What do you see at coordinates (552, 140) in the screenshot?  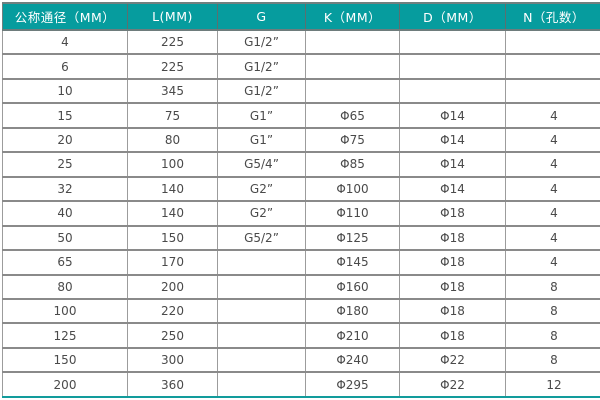 I see `table-cell-r4-c5: 4` at bounding box center [552, 140].